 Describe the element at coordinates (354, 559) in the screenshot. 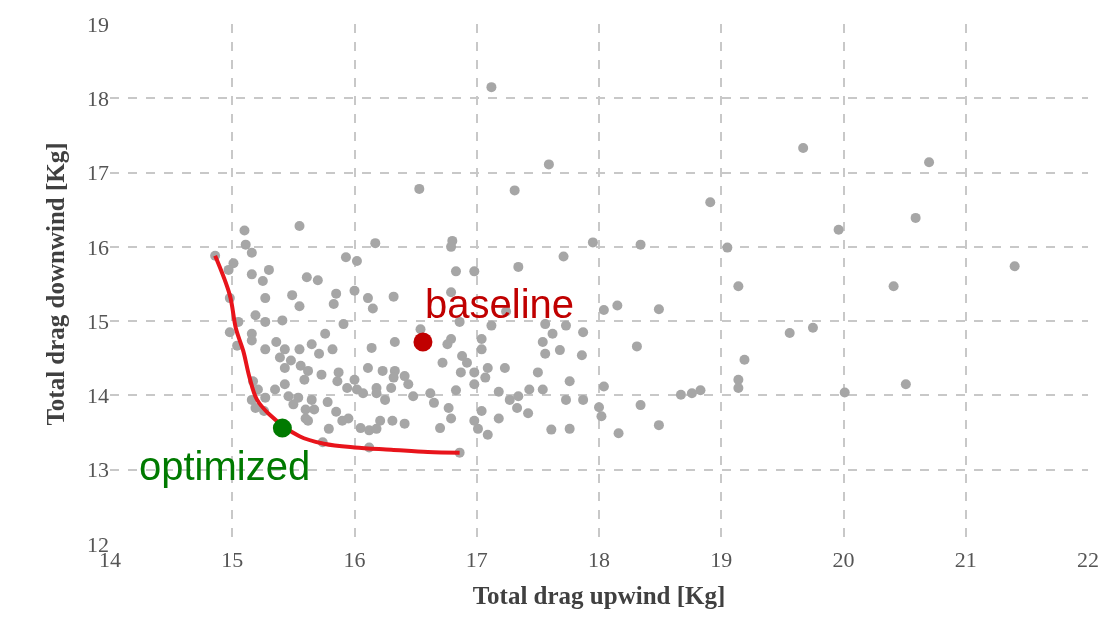

I see `x-tick-label: 16` at that location.